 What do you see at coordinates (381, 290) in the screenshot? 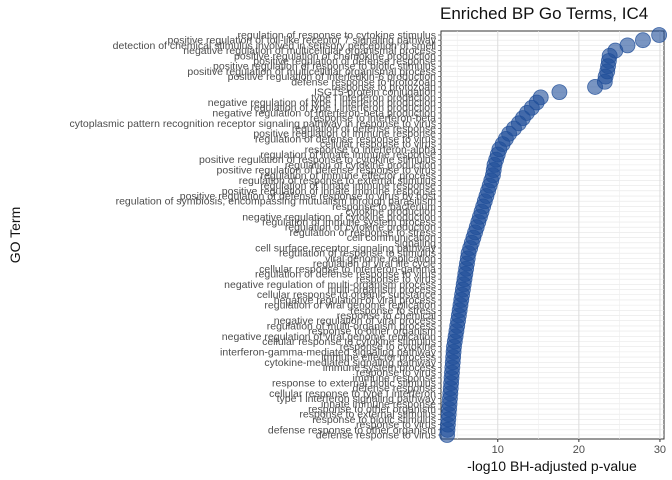
I see `y-tick-label: multi-organism process` at bounding box center [381, 290].